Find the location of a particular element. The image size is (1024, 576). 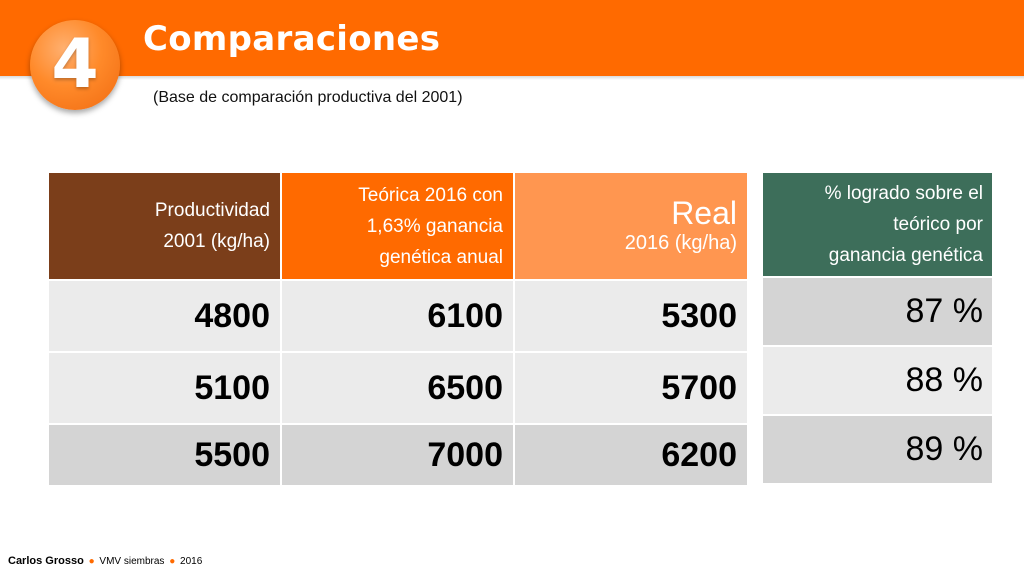

percent-row: 89 % is located at coordinates (877, 448).